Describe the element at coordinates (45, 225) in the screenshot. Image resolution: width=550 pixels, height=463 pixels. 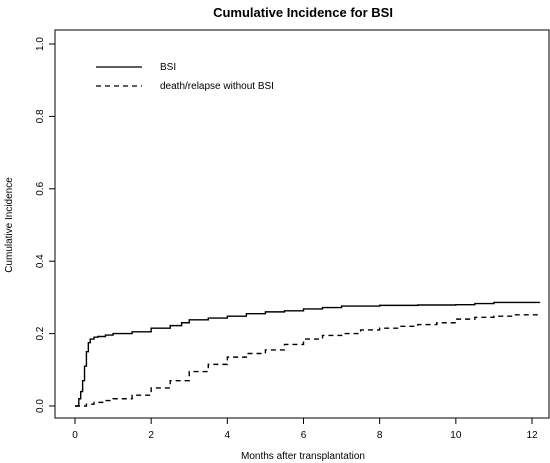
I see `y-axis: 0.0 0.2 0.4 0.6 0.8 1.0` at that location.